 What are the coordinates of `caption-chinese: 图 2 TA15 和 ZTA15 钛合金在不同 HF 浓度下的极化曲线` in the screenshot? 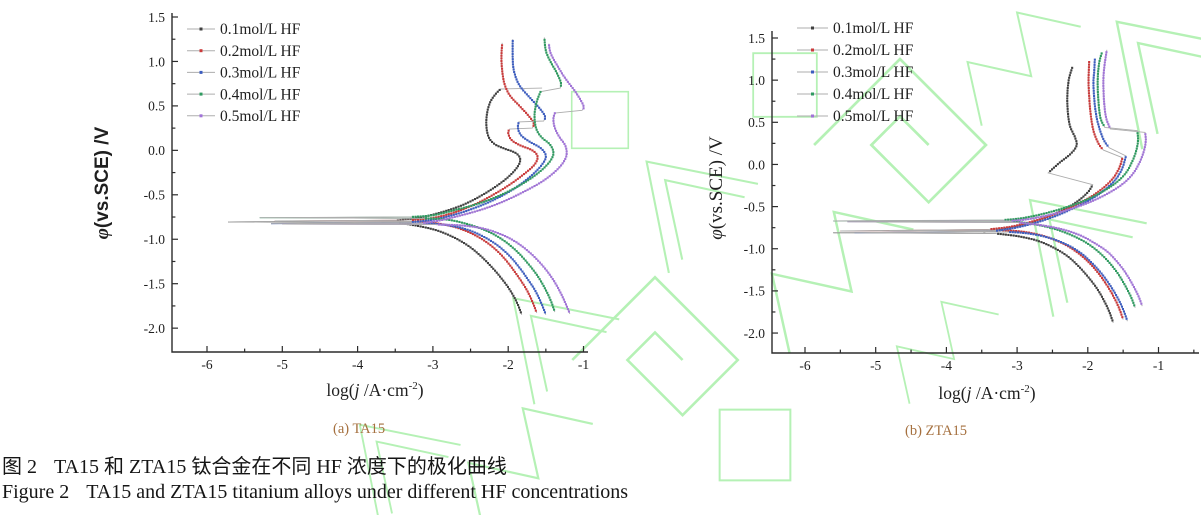 It's located at (254, 464).